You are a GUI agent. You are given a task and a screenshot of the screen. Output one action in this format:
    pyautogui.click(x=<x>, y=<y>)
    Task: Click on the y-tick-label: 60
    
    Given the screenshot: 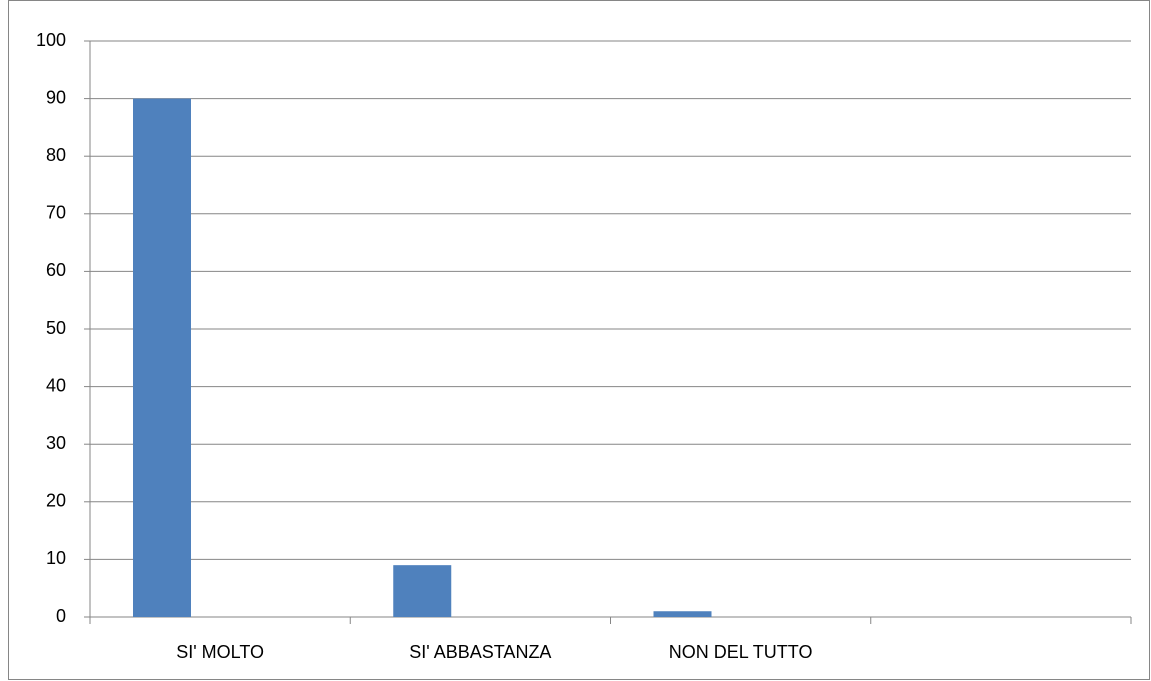 What is the action you would take?
    pyautogui.click(x=56, y=270)
    